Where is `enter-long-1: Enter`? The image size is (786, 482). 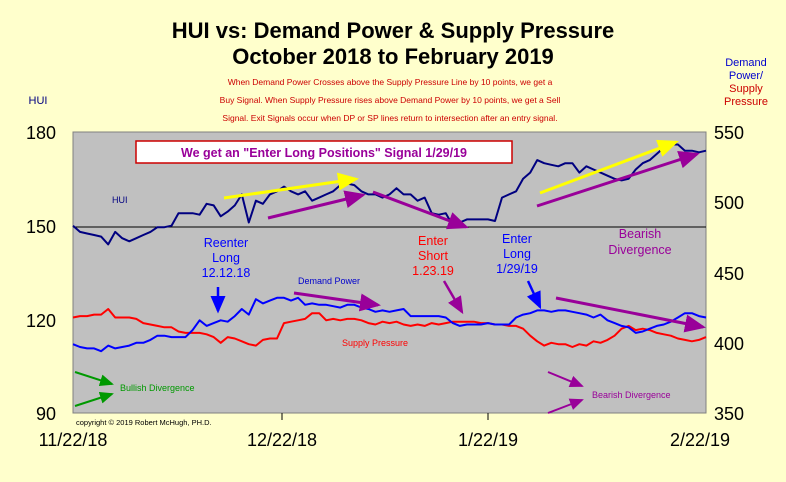
enter-long-1: Enter is located at coordinates (517, 239).